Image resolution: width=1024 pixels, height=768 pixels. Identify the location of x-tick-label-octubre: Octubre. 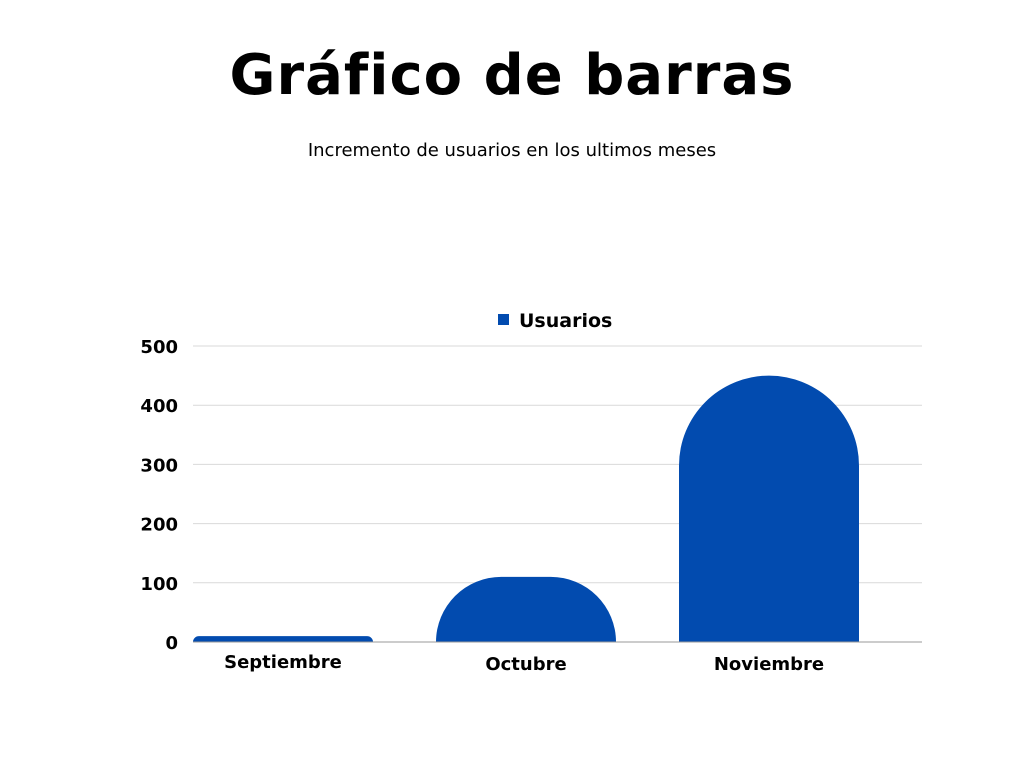
(525, 664).